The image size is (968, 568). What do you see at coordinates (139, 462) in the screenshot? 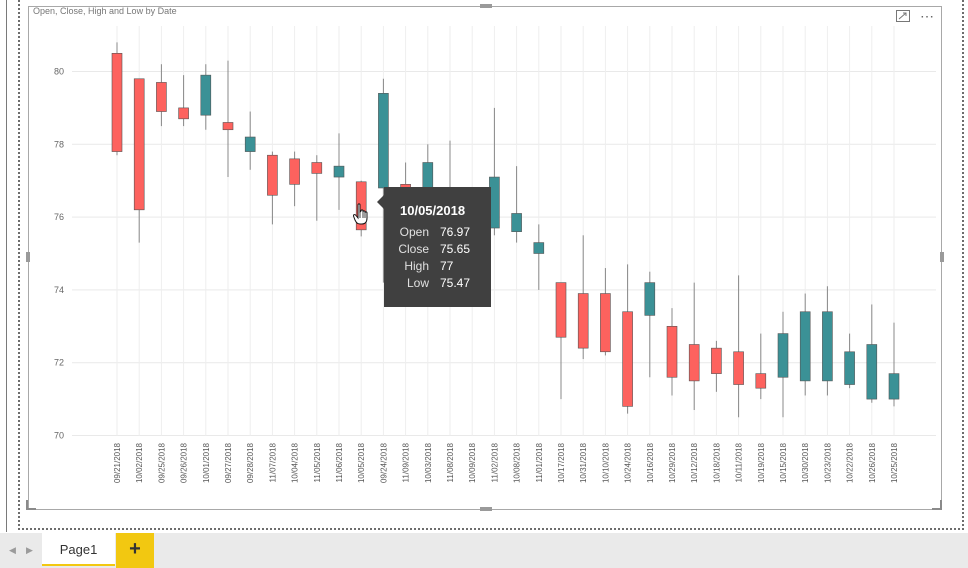
I see `x-tick-label: 10/02/2018` at bounding box center [139, 462].